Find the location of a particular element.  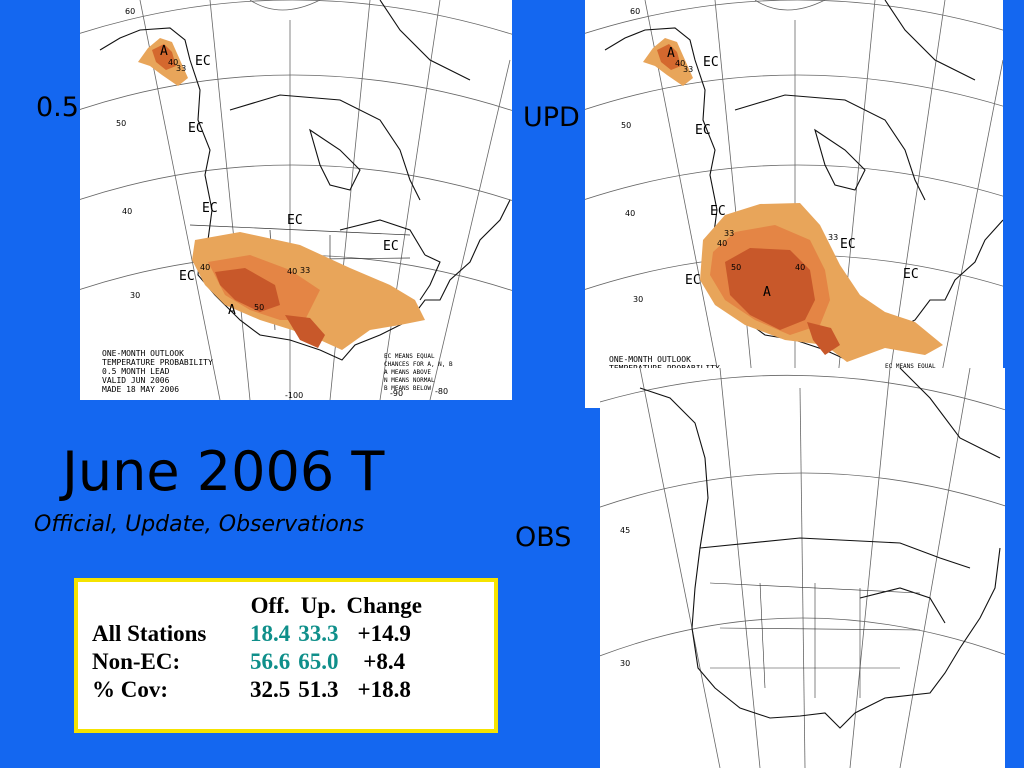

map-legend-line: A MEANS ABOVE is located at coordinates (407, 372).